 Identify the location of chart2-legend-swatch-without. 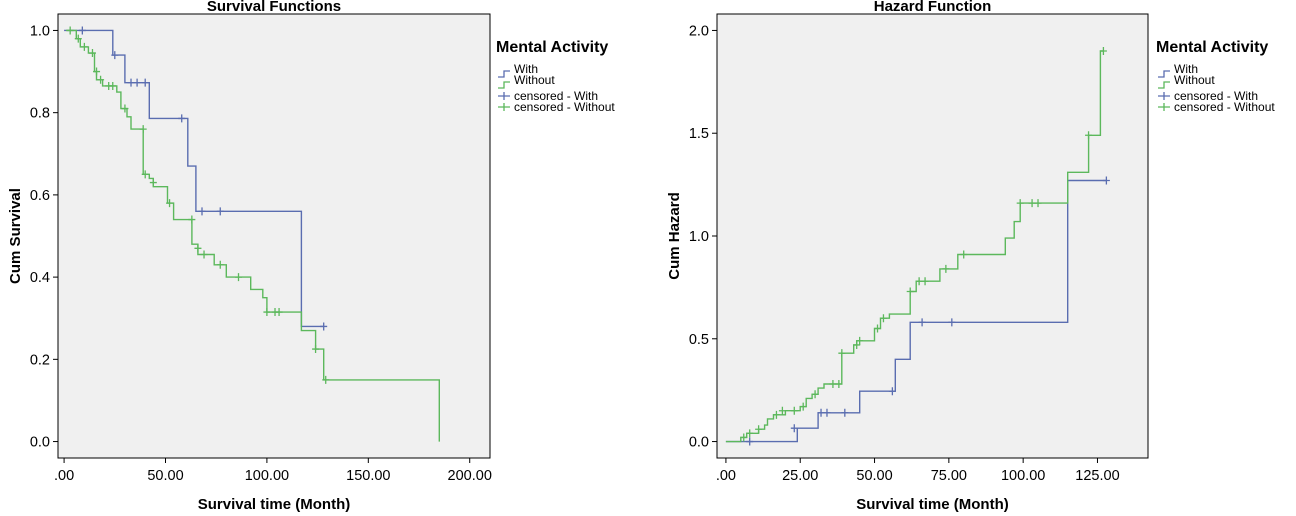
(1164, 85).